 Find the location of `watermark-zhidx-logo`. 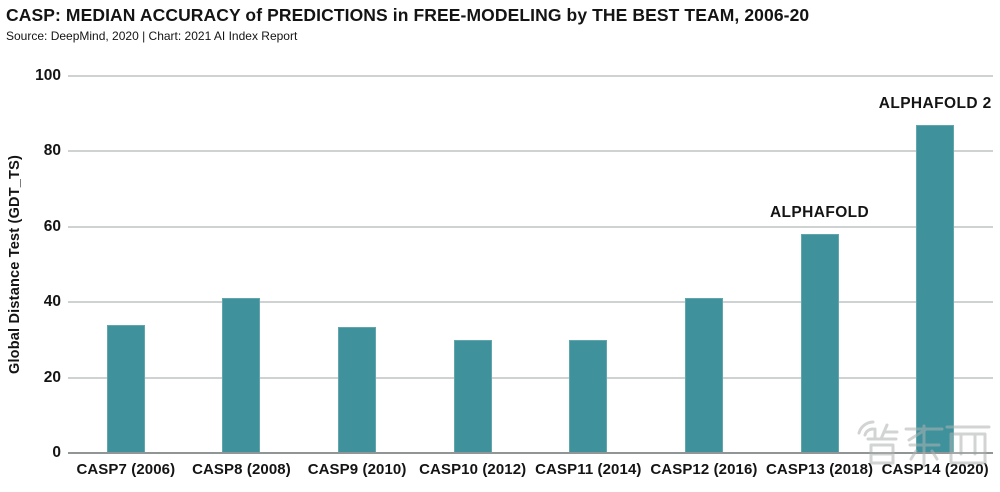

watermark-zhidx-logo is located at coordinates (924, 444).